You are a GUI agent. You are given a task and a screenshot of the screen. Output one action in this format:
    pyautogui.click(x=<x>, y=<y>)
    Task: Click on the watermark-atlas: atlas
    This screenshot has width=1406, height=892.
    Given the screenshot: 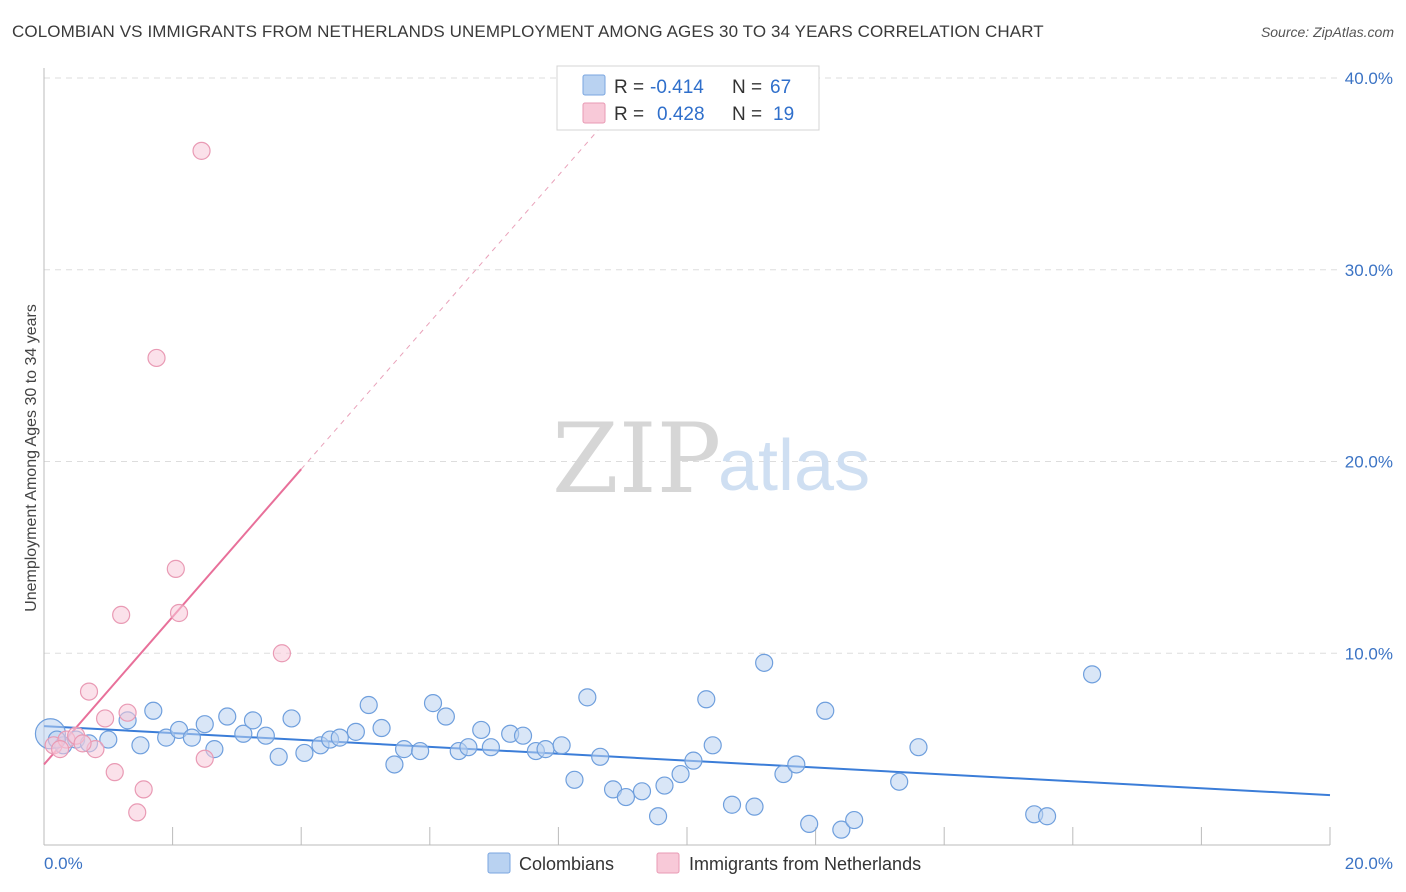 What is the action you would take?
    pyautogui.click(x=794, y=466)
    